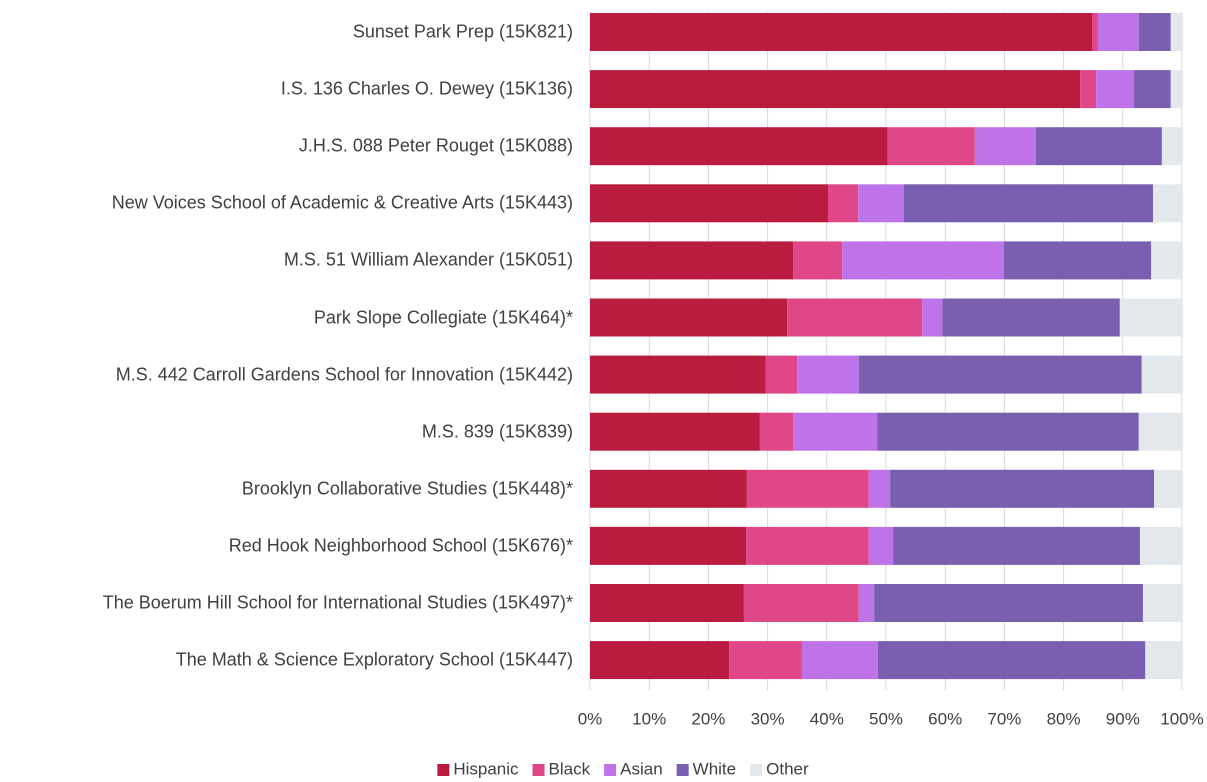  I want to click on legend-label: White, so click(714, 768).